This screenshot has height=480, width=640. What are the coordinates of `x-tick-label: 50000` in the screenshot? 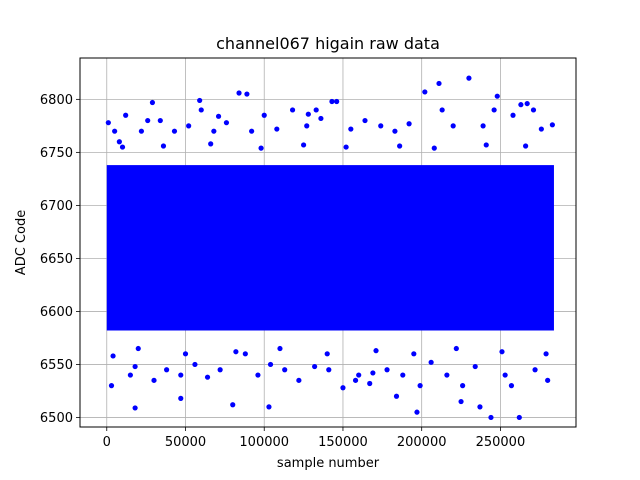 It's located at (185, 442).